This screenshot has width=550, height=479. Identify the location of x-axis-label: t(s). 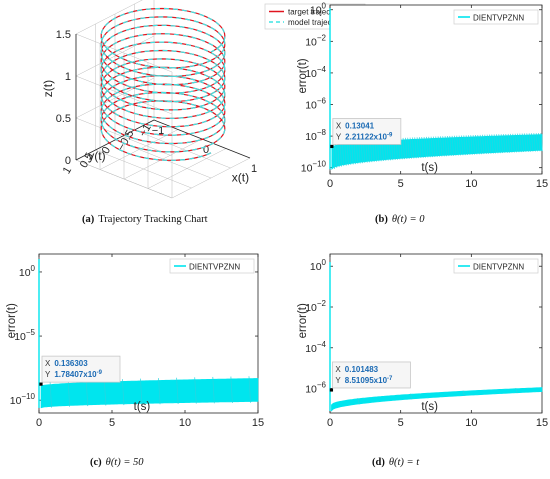
(429, 407).